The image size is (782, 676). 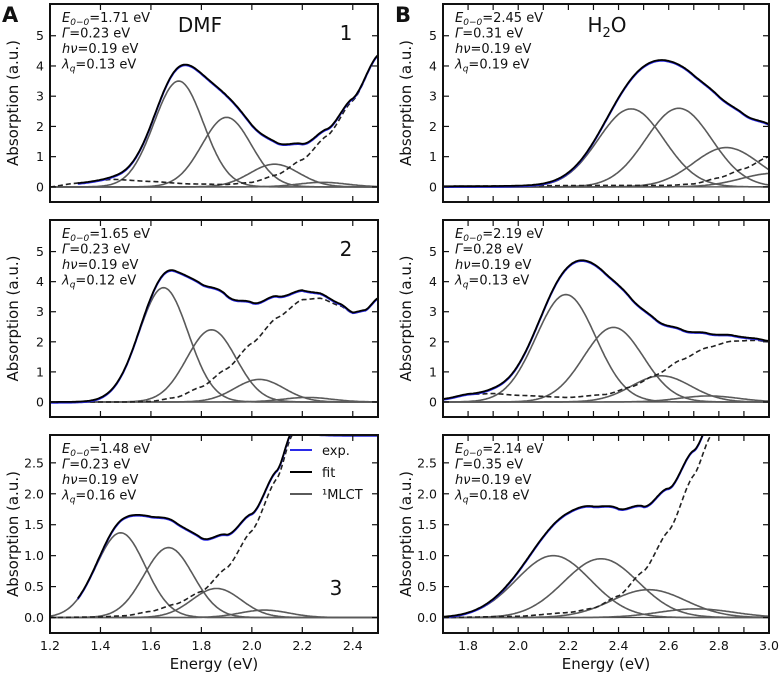 What do you see at coordinates (491, 497) in the screenshot?
I see `fit-parameter: λq=0.18 eV` at bounding box center [491, 497].